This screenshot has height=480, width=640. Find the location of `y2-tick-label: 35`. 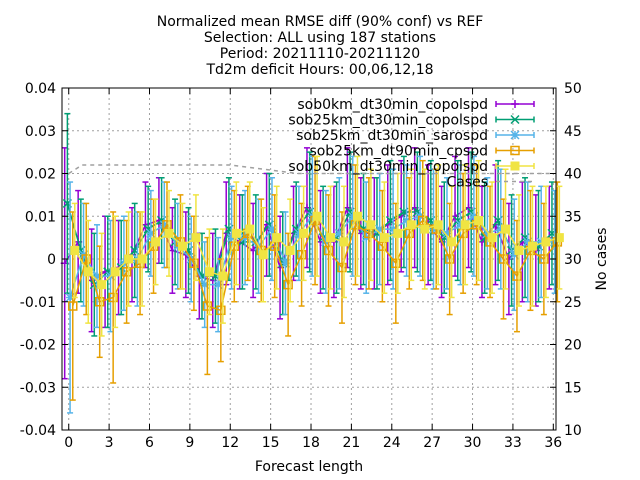

y2-tick-label: 35 is located at coordinates (573, 217).